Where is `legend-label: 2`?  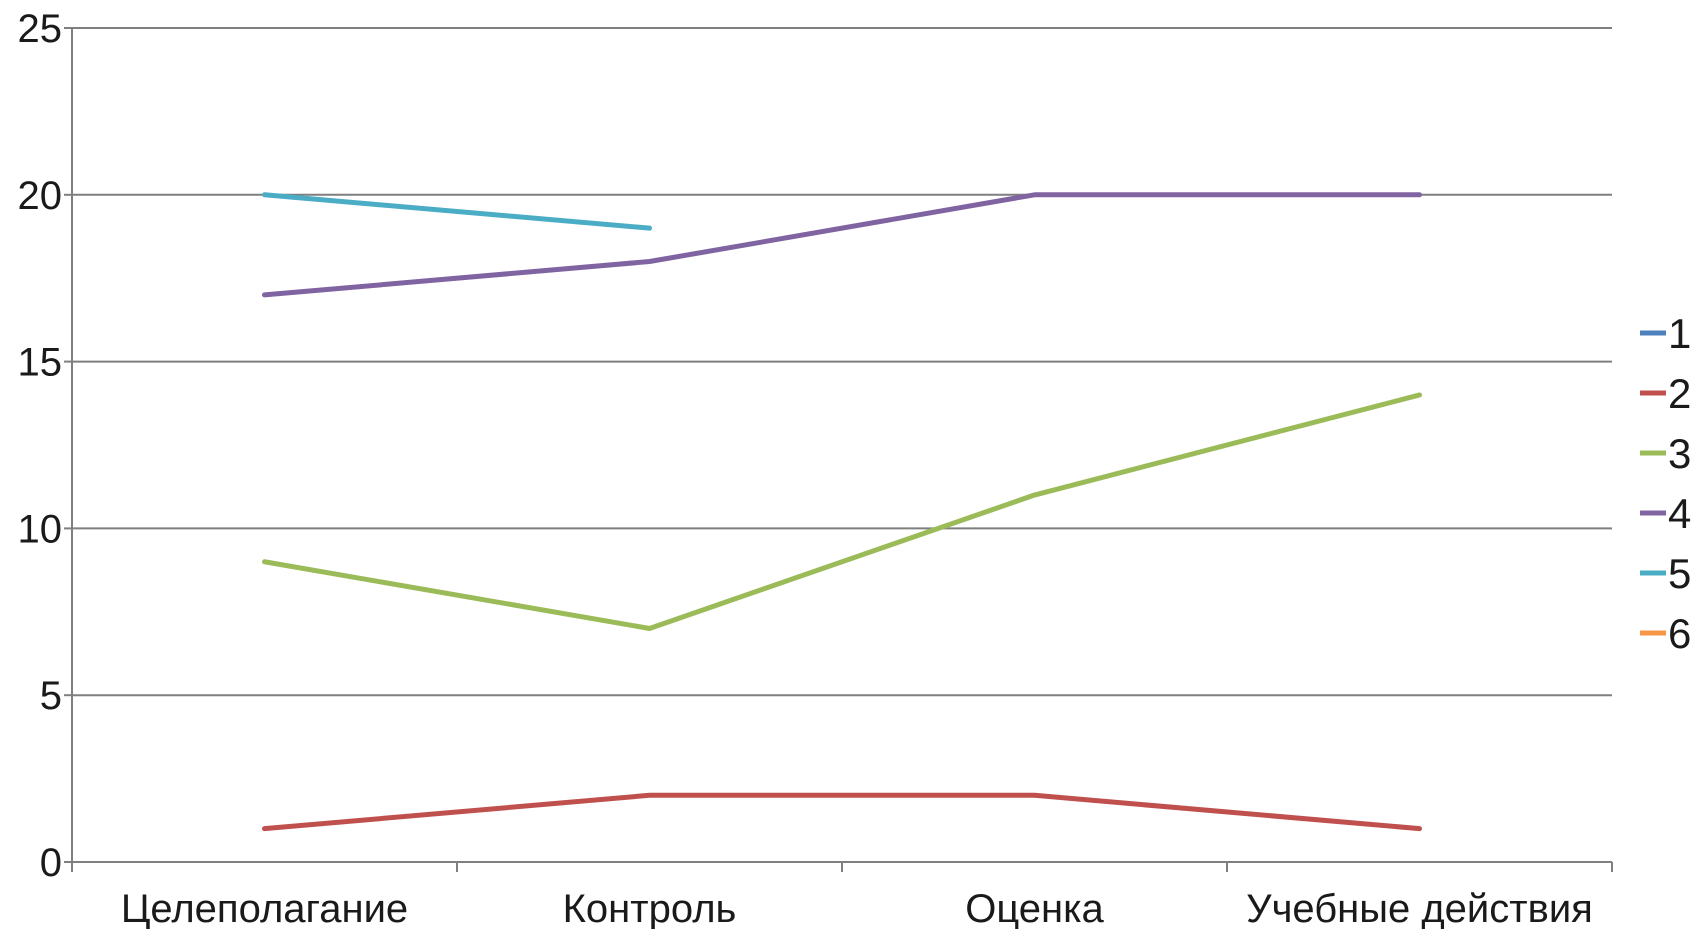 legend-label: 2 is located at coordinates (1679, 393).